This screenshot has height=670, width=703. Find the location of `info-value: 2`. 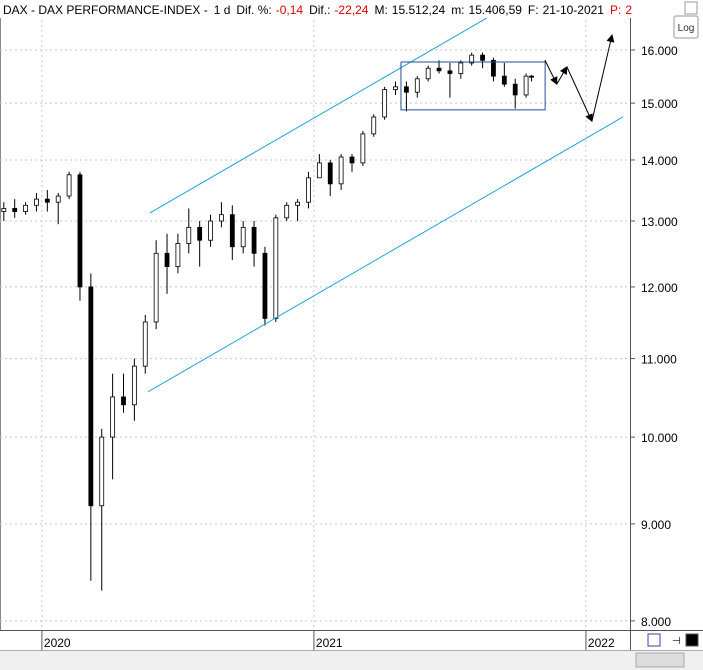

info-value: 2 is located at coordinates (628, 10).